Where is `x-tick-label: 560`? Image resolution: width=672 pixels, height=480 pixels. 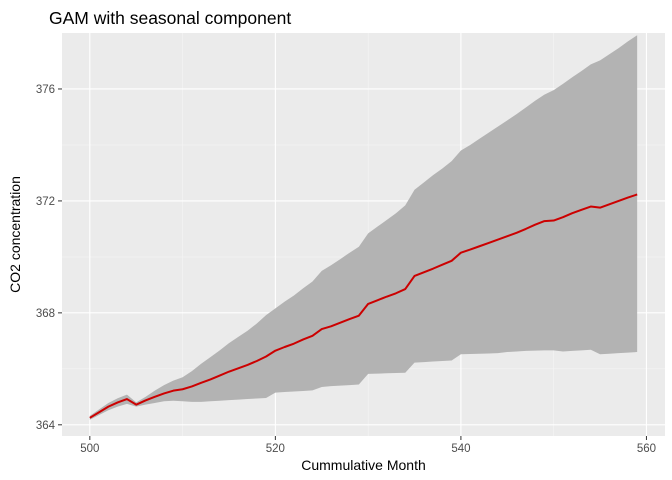
x-tick-label: 560 is located at coordinates (646, 449).